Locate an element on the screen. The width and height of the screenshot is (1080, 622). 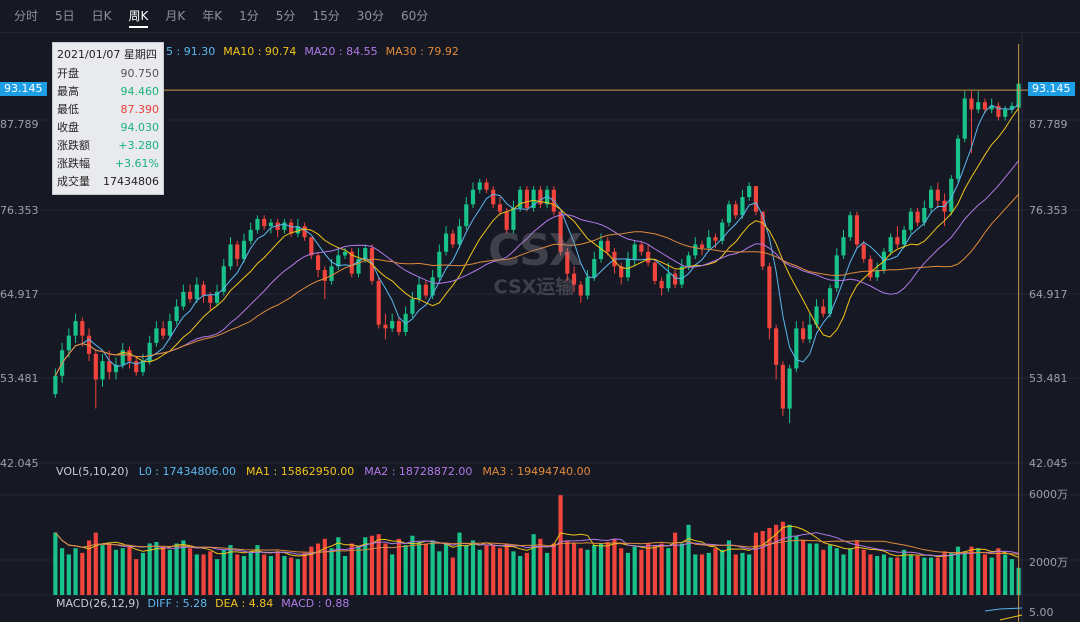
vol-legend-item: L0 : 17434806.00 is located at coordinates (187, 471).